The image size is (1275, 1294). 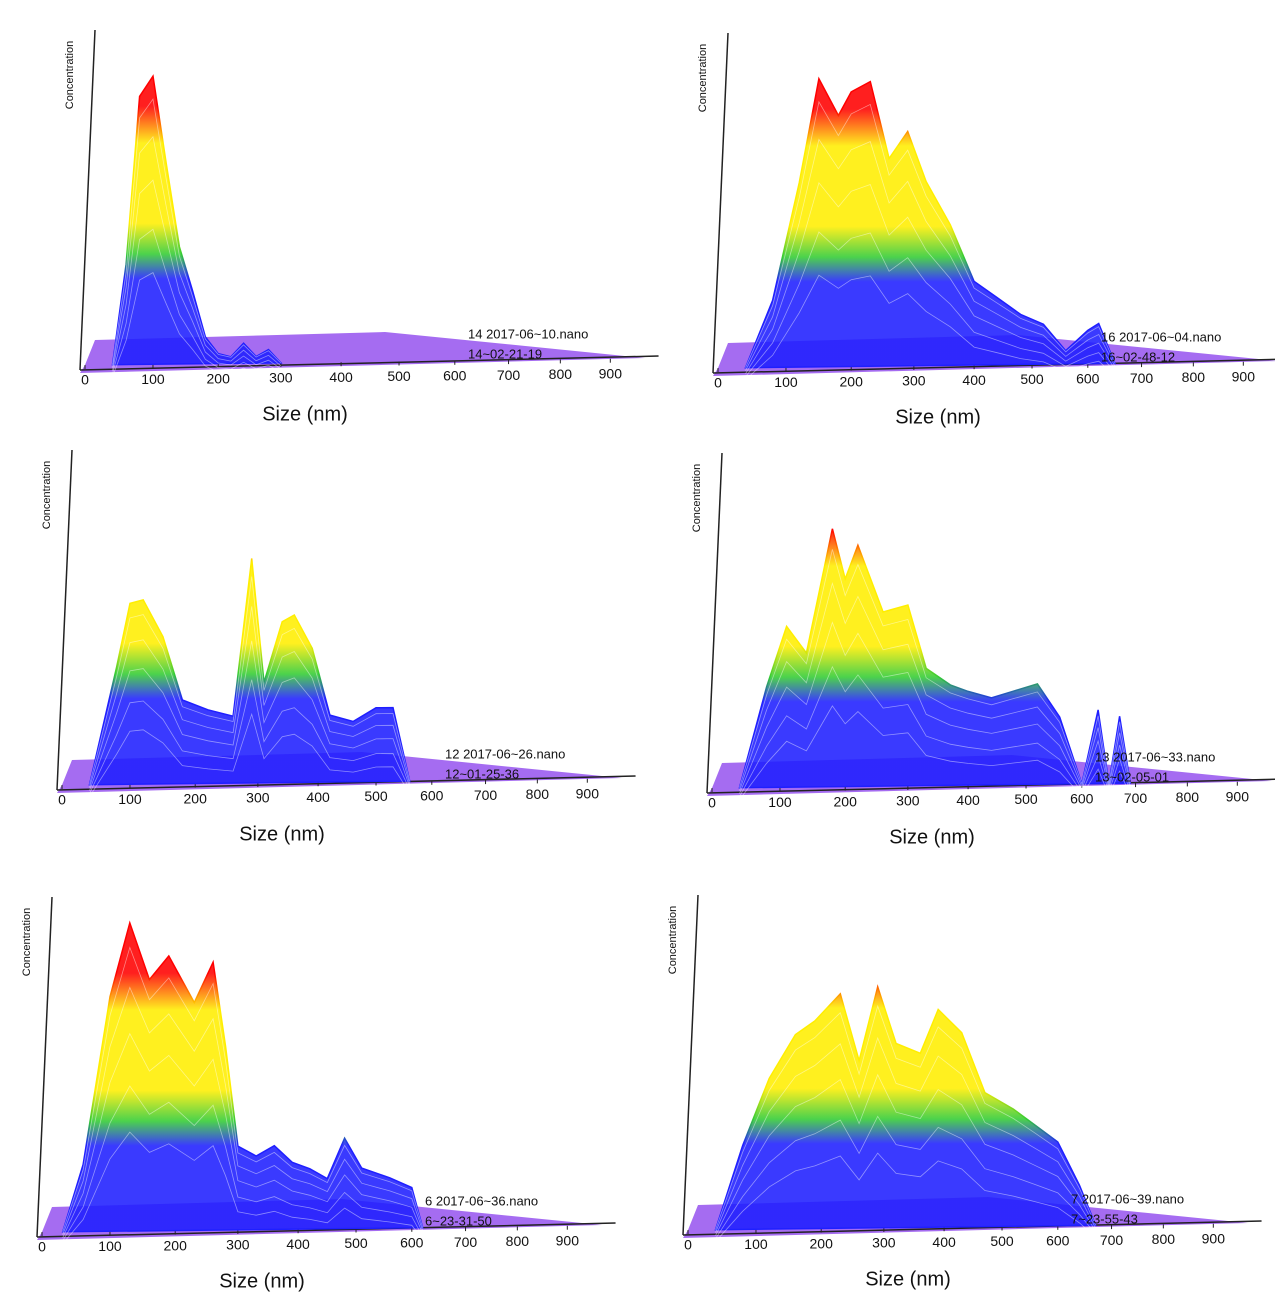 What do you see at coordinates (1155, 756) in the screenshot?
I see `annotation: 13 2017-06~33.nano` at bounding box center [1155, 756].